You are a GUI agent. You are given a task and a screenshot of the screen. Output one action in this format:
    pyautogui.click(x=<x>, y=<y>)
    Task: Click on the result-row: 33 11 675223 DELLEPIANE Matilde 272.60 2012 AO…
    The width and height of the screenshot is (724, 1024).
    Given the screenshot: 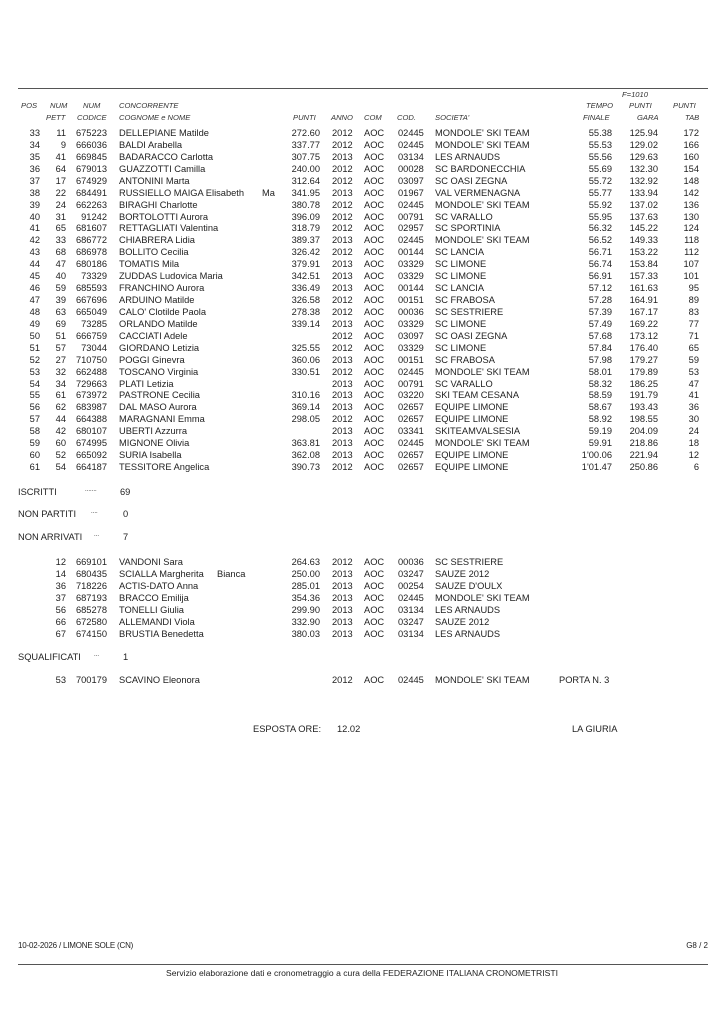 What is the action you would take?
    pyautogui.click(x=362, y=134)
    